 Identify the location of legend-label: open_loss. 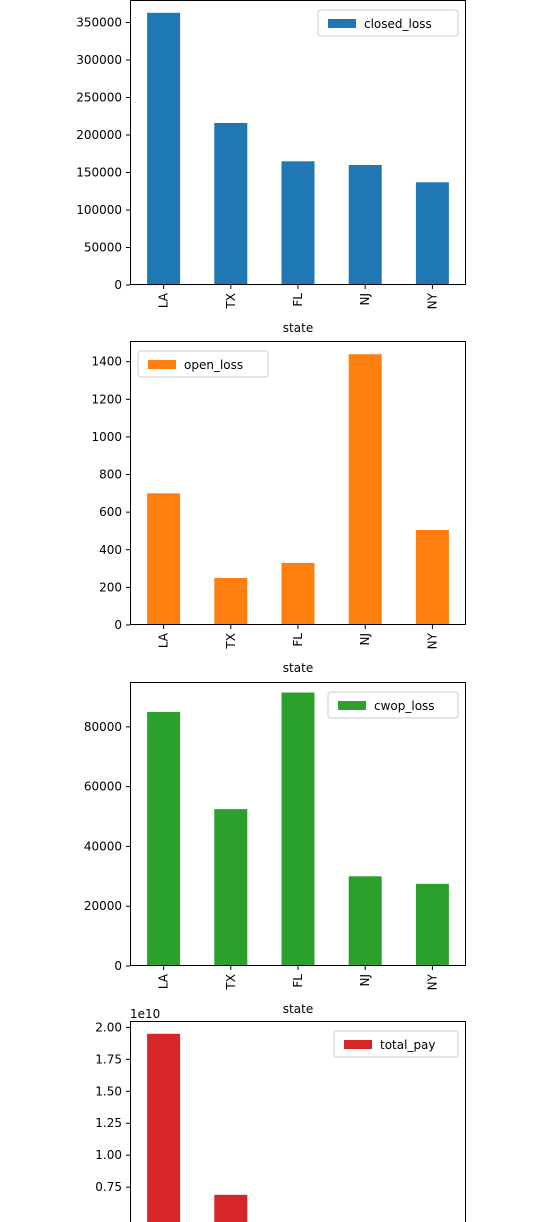
(213, 365).